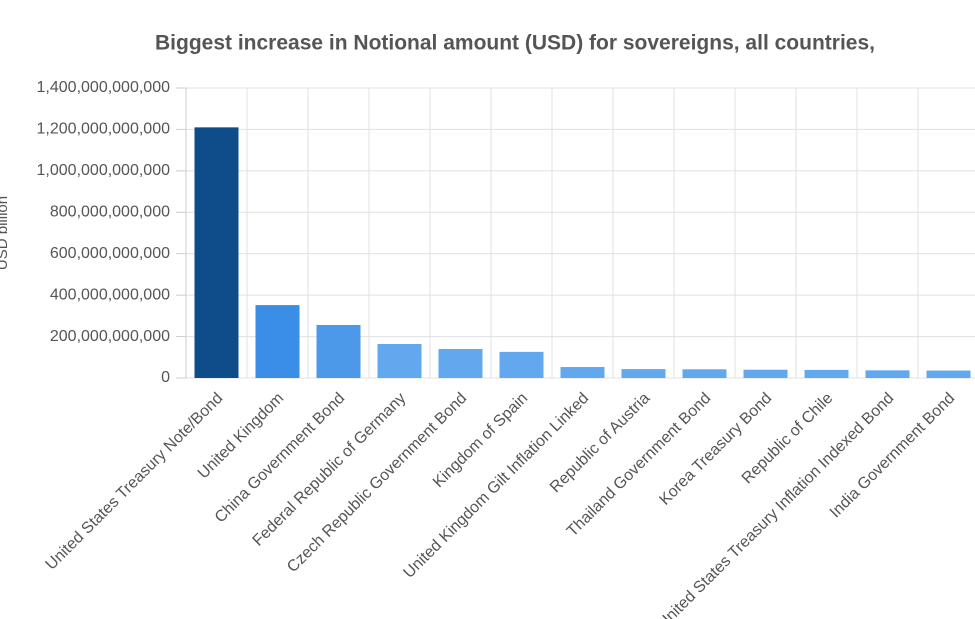  I want to click on y-tick-label: 1,400,000,000,000, so click(104, 87).